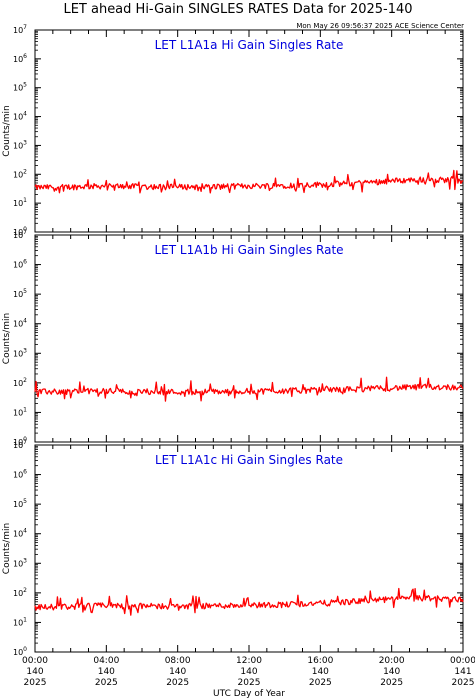 The image size is (475, 700). Describe the element at coordinates (178, 661) in the screenshot. I see `x-tick-label-time: 08:00` at that location.